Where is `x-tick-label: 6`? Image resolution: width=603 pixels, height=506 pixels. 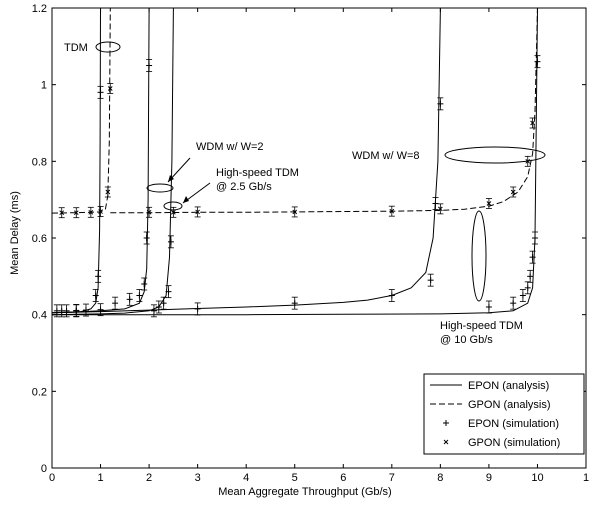
x-tick-label: 6 is located at coordinates (343, 478).